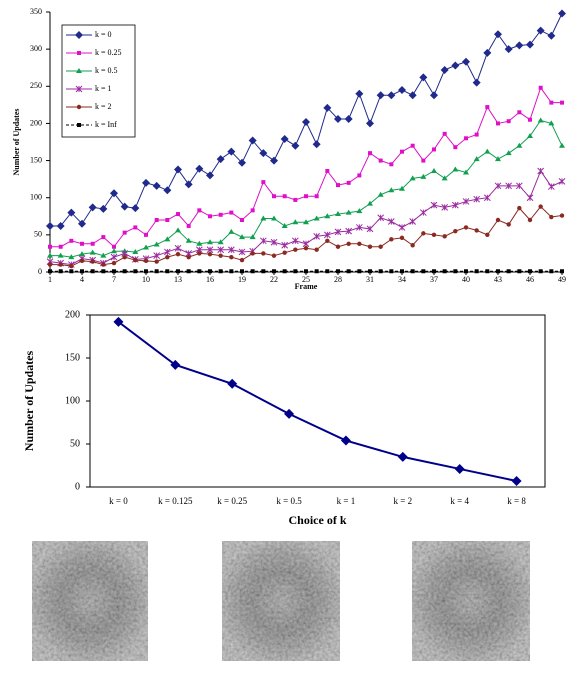 The image size is (571, 681). What do you see at coordinates (36, 159) in the screenshot?
I see `y-tick-label: 150` at bounding box center [36, 159].